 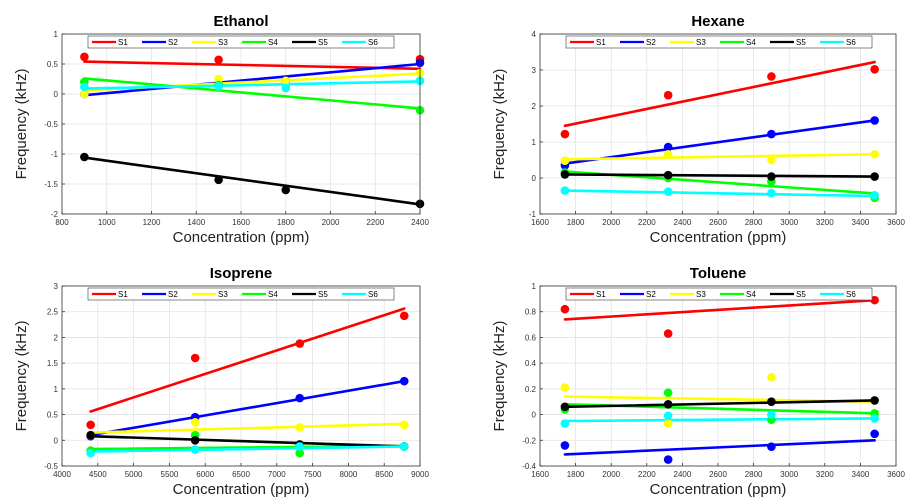 I want to click on x-tick-label: 1400, so click(x=196, y=222).